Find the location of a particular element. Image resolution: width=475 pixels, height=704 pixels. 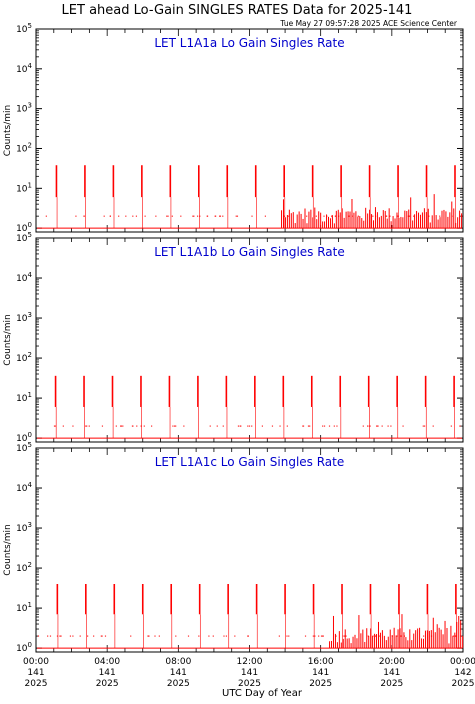

x-axis-title: UTC Day of Year is located at coordinates (262, 693).